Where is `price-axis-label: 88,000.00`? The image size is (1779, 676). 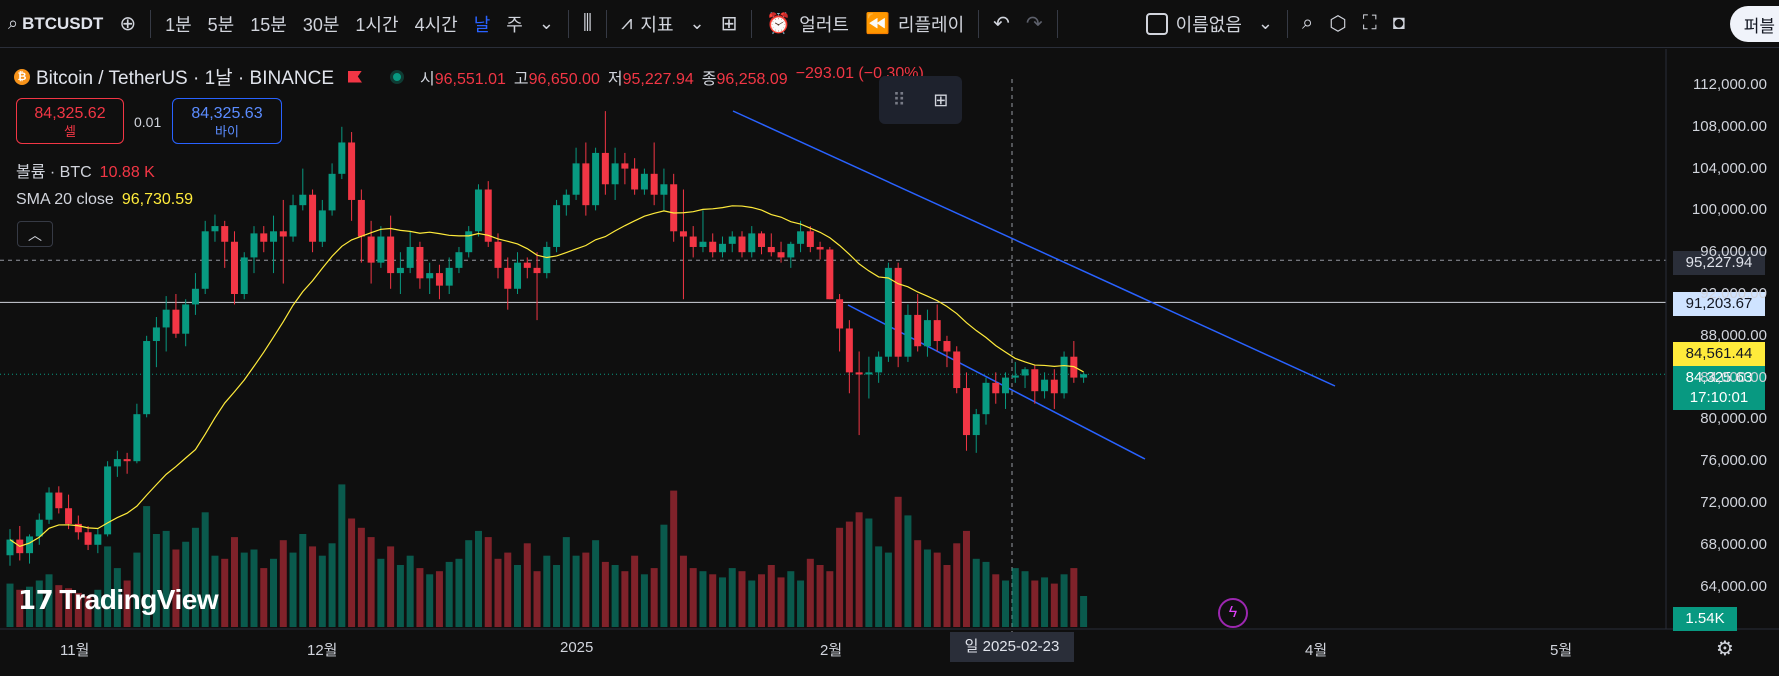 price-axis-label: 88,000.00 is located at coordinates (1733, 335).